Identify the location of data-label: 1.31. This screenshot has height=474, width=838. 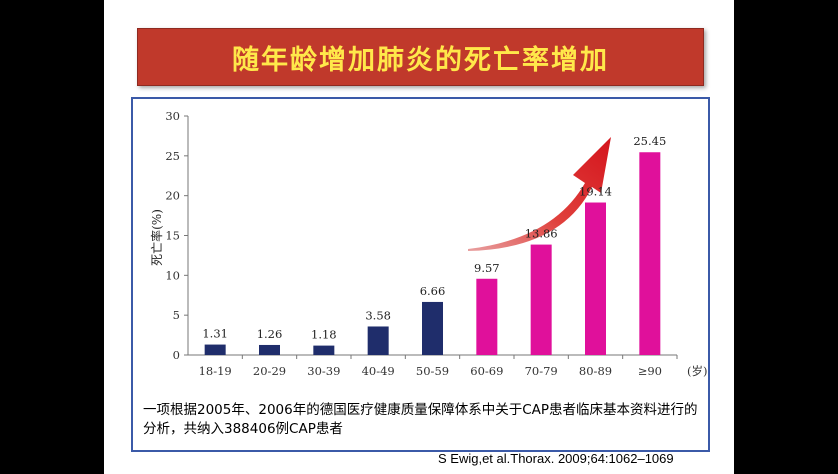
(215, 334).